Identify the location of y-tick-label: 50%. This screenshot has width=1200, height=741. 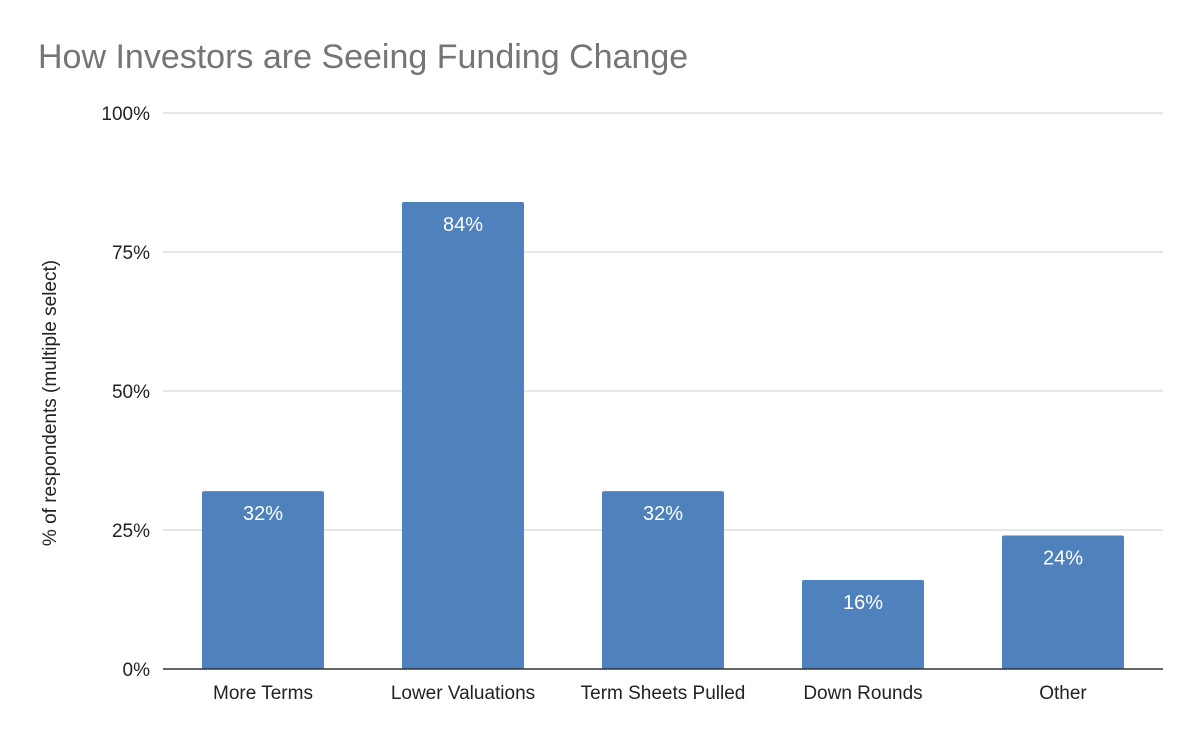
(131, 392).